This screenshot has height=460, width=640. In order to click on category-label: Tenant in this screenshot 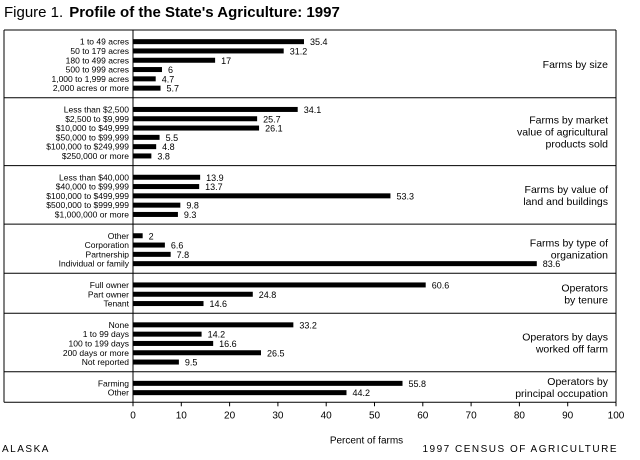, I will do `click(116, 304)`.